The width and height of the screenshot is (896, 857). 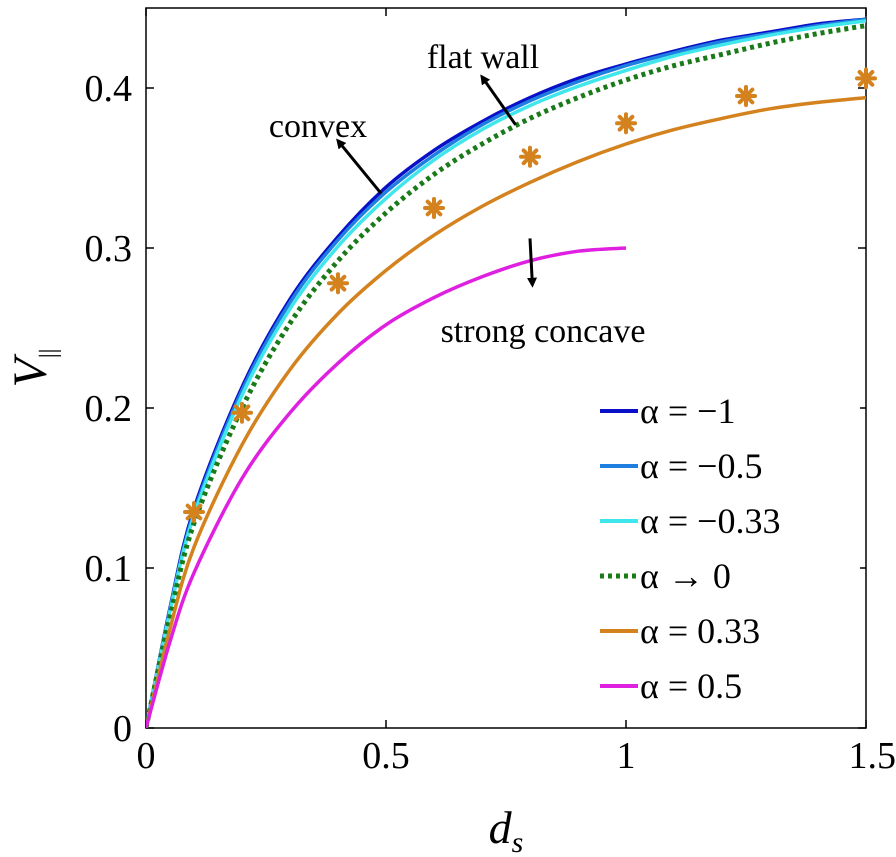 What do you see at coordinates (701, 466) in the screenshot?
I see `legend-label: α = −0.5` at bounding box center [701, 466].